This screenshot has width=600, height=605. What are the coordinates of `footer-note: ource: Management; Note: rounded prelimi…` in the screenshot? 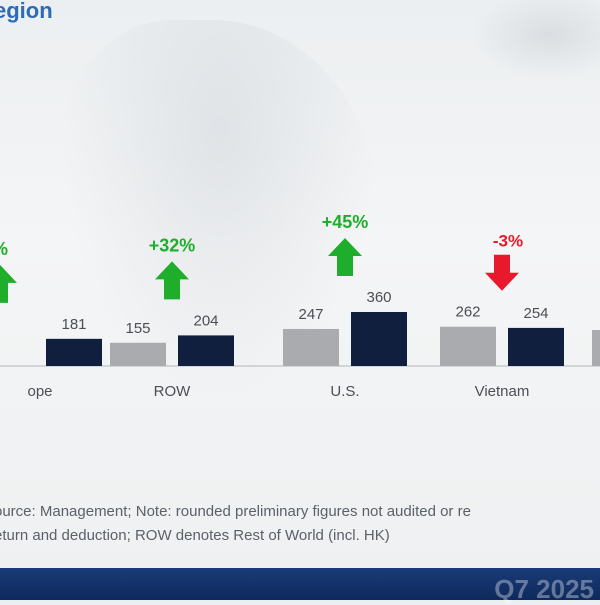 It's located at (235, 524).